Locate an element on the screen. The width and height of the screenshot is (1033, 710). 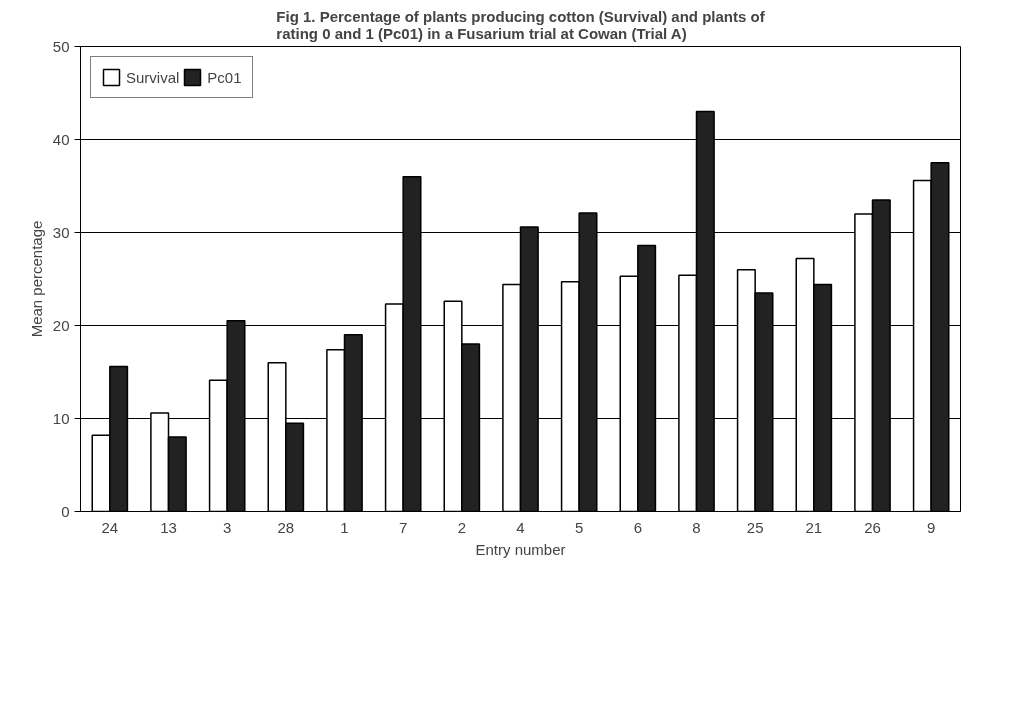
chart-title: Fig 1. Percentage of plants producing cotton (Survival) and plants of rating 0 and 1 (Pc01) in a Fusarium trial at Cowan (Trial A) is located at coordinates (521, 24).